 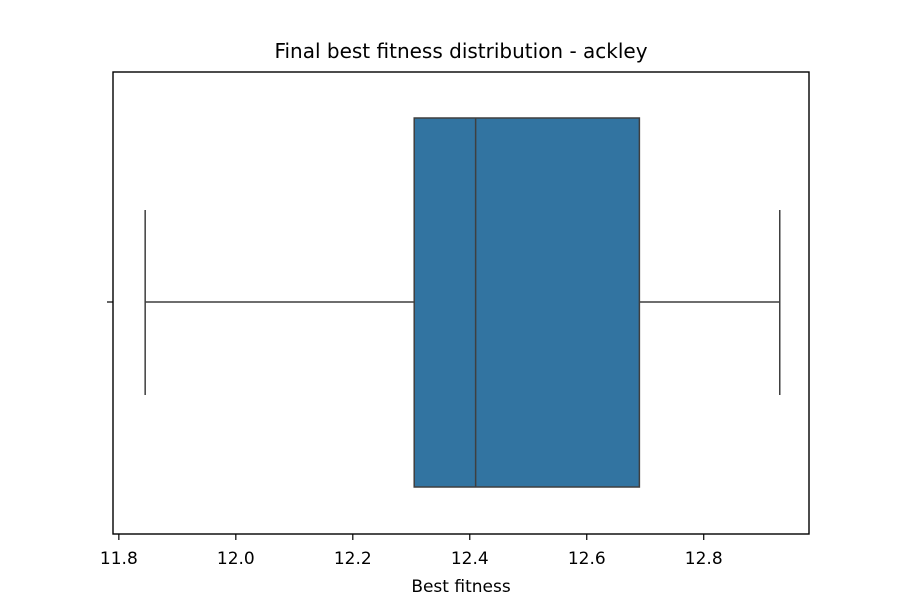 What do you see at coordinates (353, 559) in the screenshot?
I see `x-tick-label: 12.2` at bounding box center [353, 559].